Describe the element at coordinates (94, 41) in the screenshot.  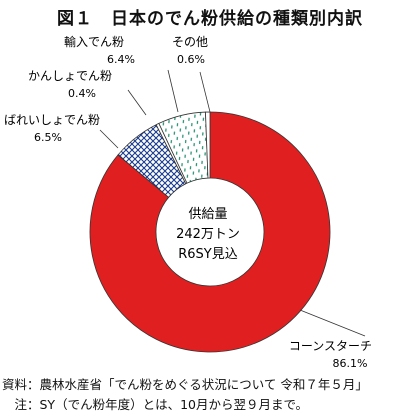
I see `slice-name-label-3: 輸入でん粉` at that location.